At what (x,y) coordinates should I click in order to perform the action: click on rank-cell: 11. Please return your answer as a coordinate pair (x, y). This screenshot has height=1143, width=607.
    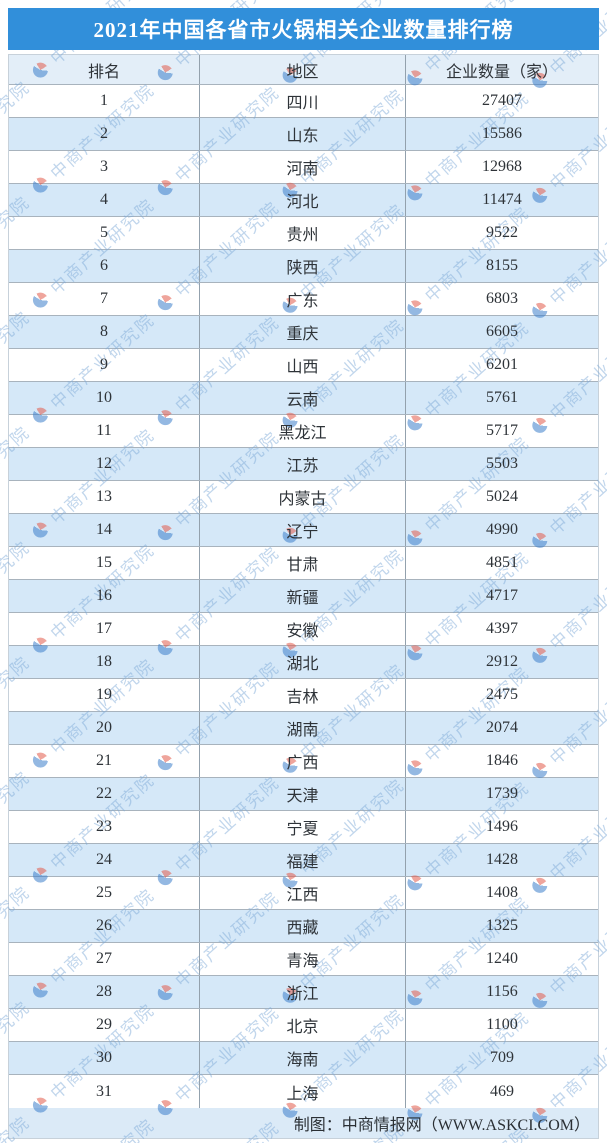
    Looking at the image, I should click on (104, 431).